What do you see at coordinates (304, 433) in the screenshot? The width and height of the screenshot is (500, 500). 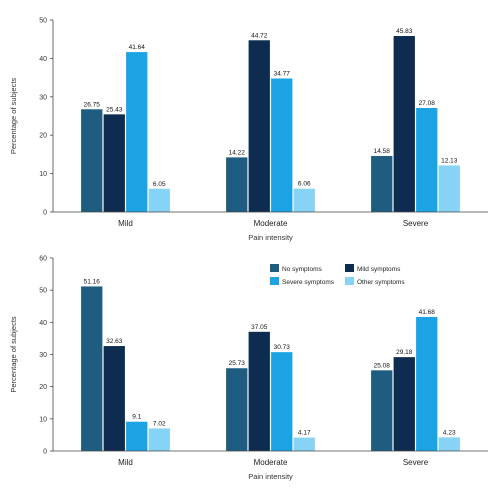 I see `data-label: 4.17` at bounding box center [304, 433].